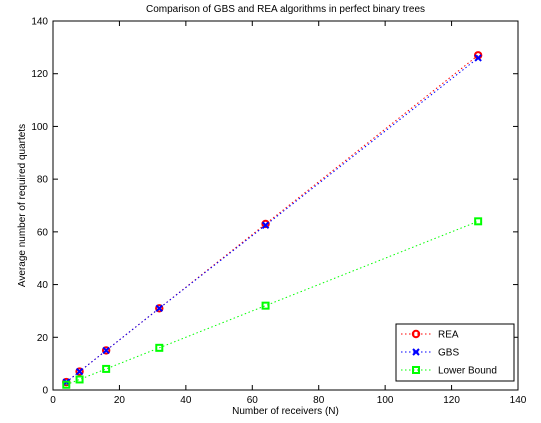  Describe the element at coordinates (43, 338) in the screenshot. I see `y-tick-label: 20` at that location.